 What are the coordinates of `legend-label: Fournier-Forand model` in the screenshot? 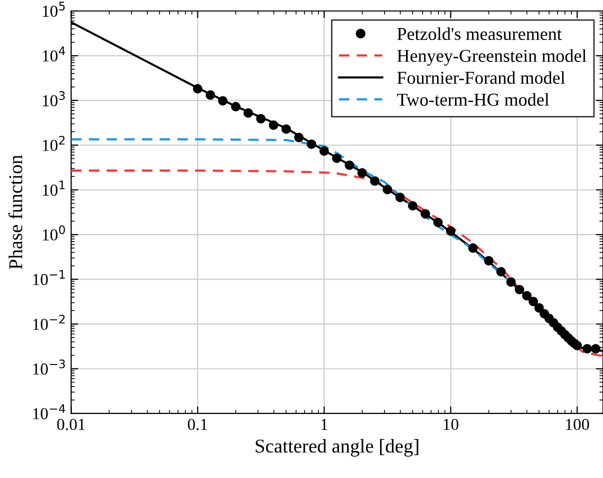 It's located at (481, 77).